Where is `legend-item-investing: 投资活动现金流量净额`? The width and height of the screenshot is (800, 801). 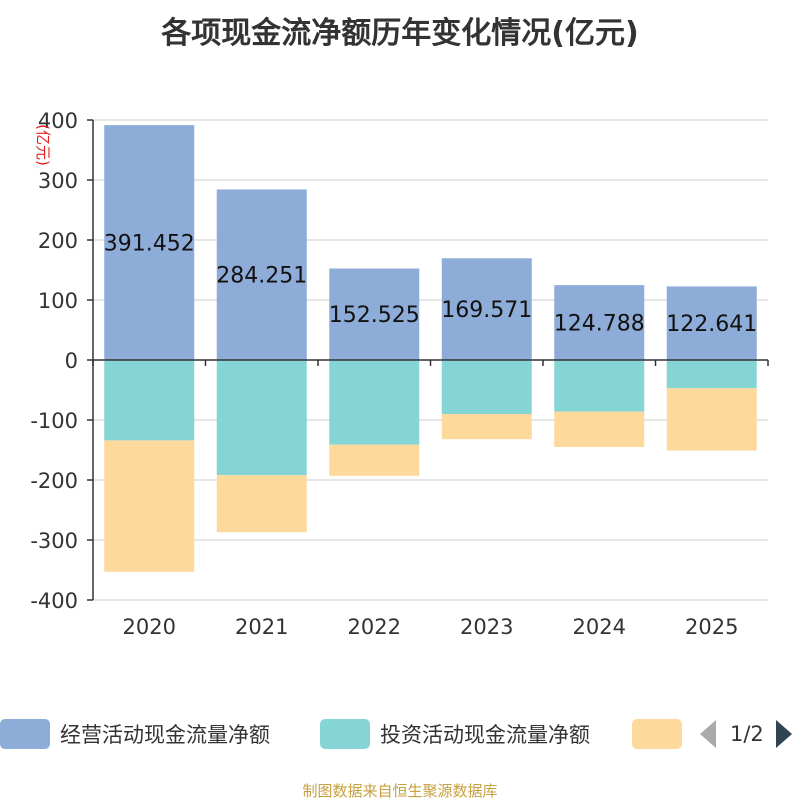 legend-item-investing: 投资活动现金流量净额 is located at coordinates (455, 734).